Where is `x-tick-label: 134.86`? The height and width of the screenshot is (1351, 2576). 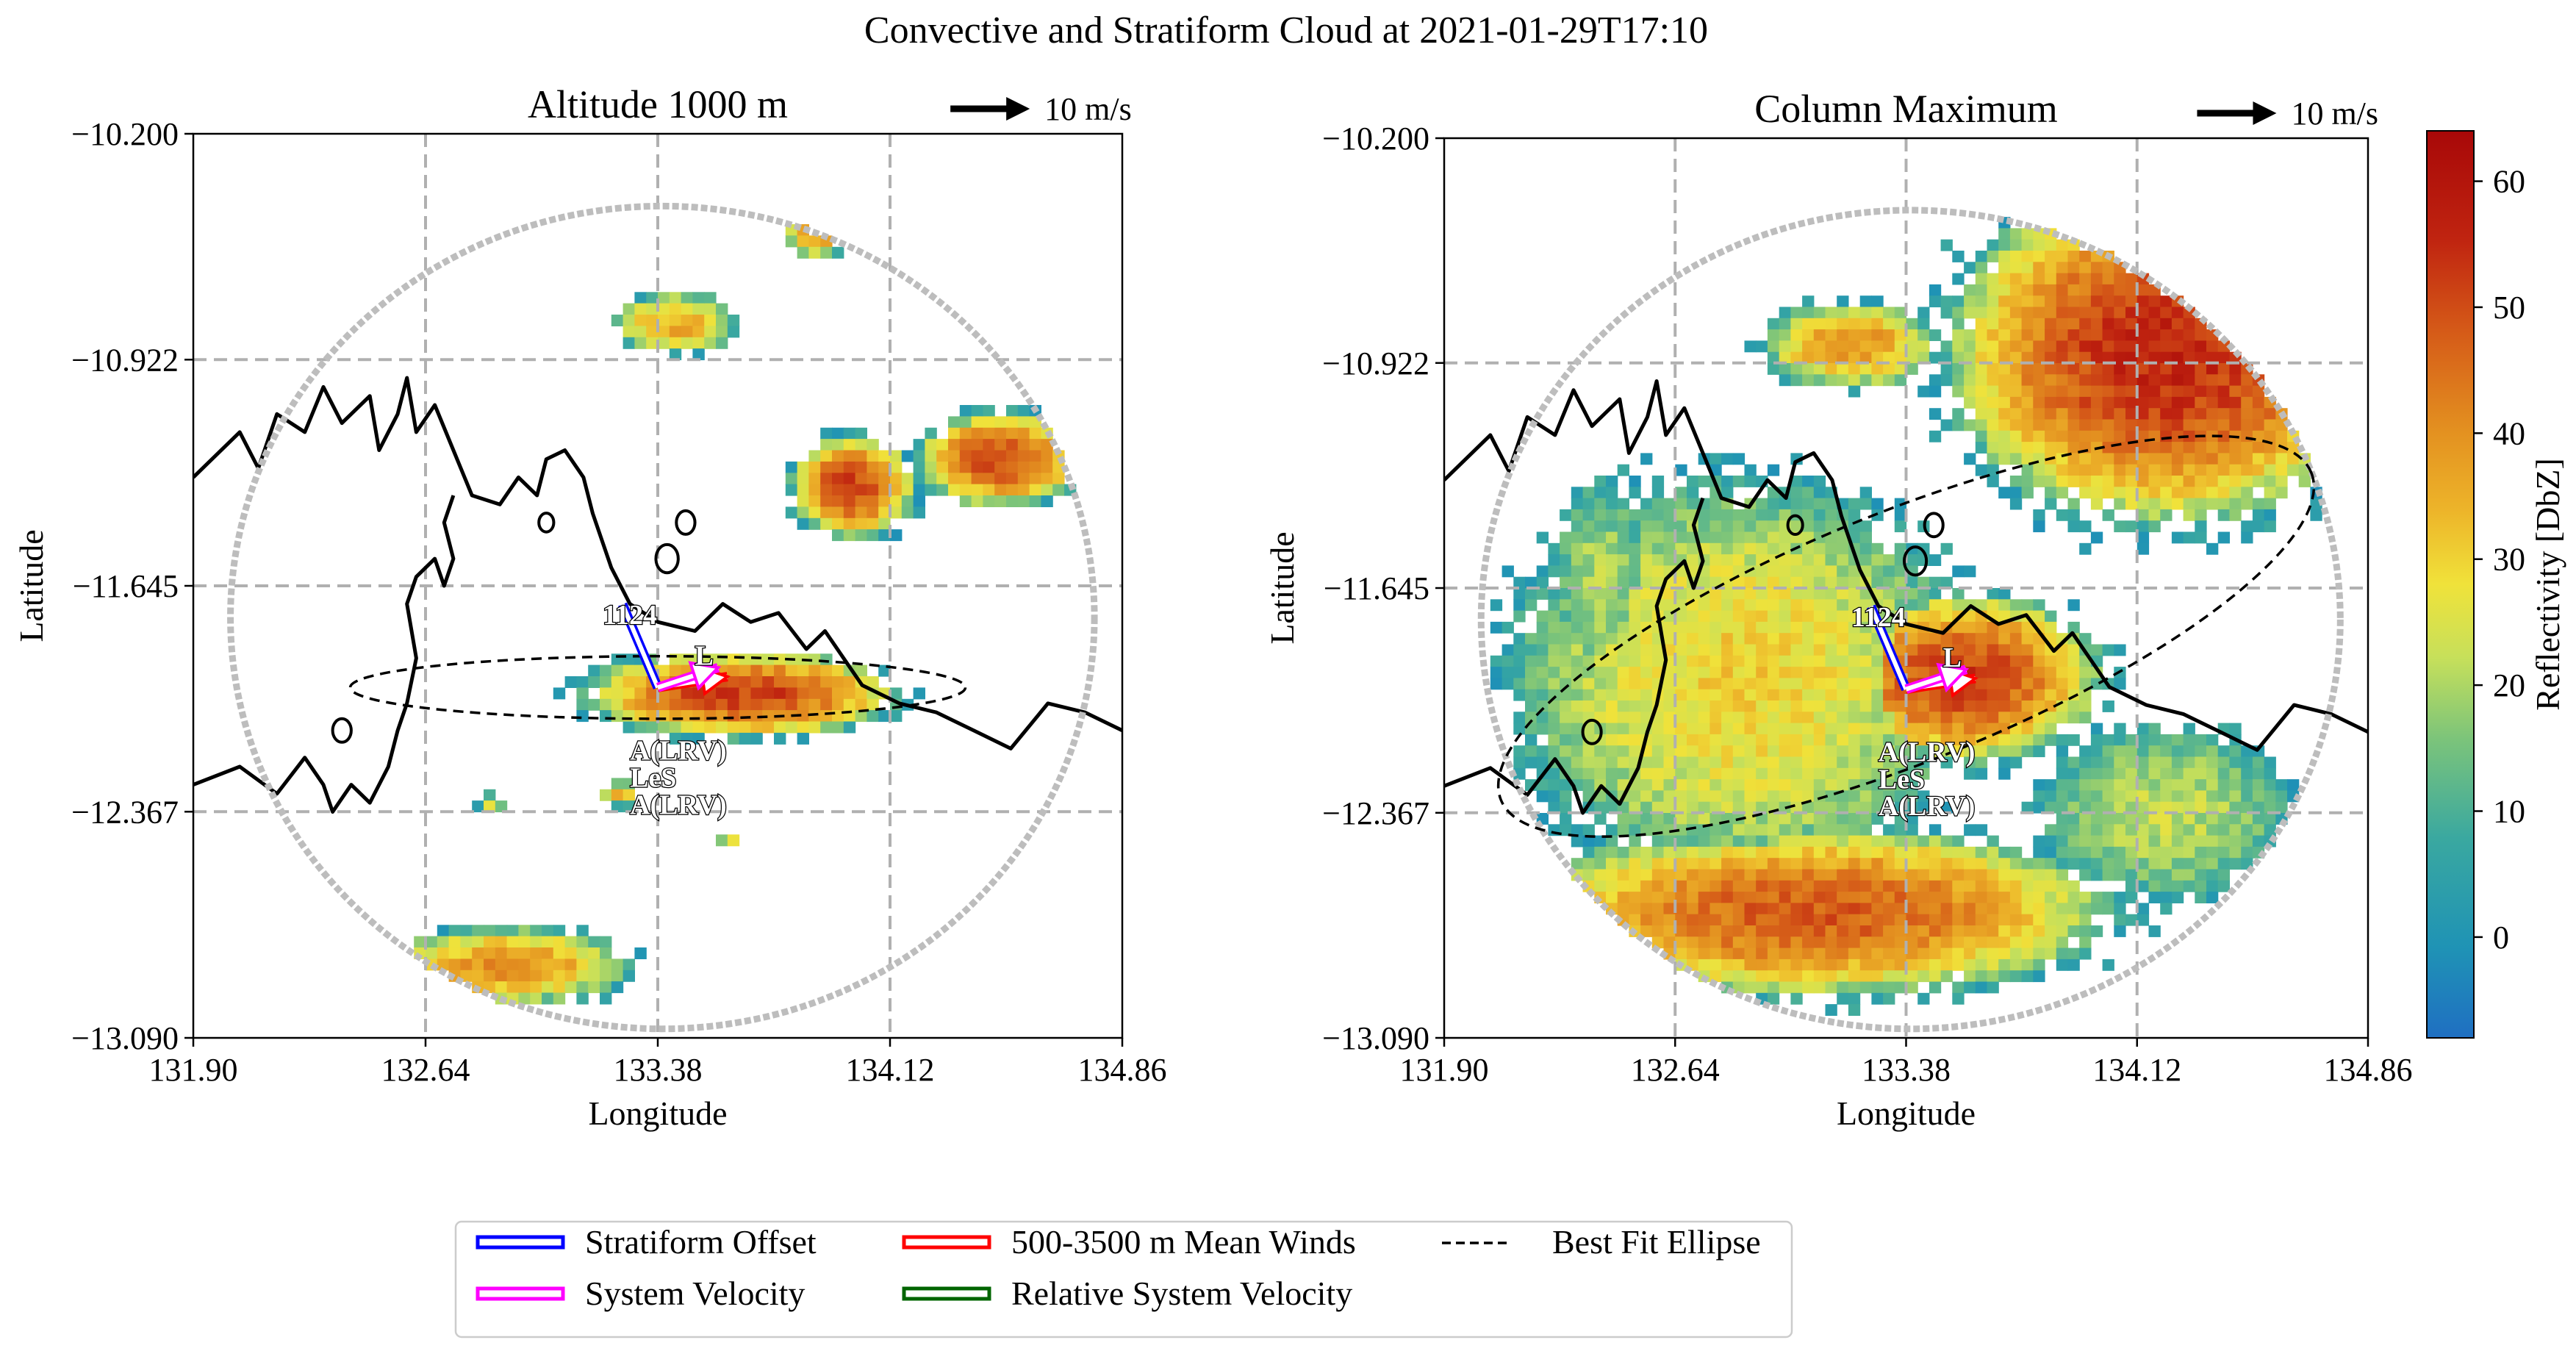
x-tick-label: 134.86 is located at coordinates (2368, 1070).